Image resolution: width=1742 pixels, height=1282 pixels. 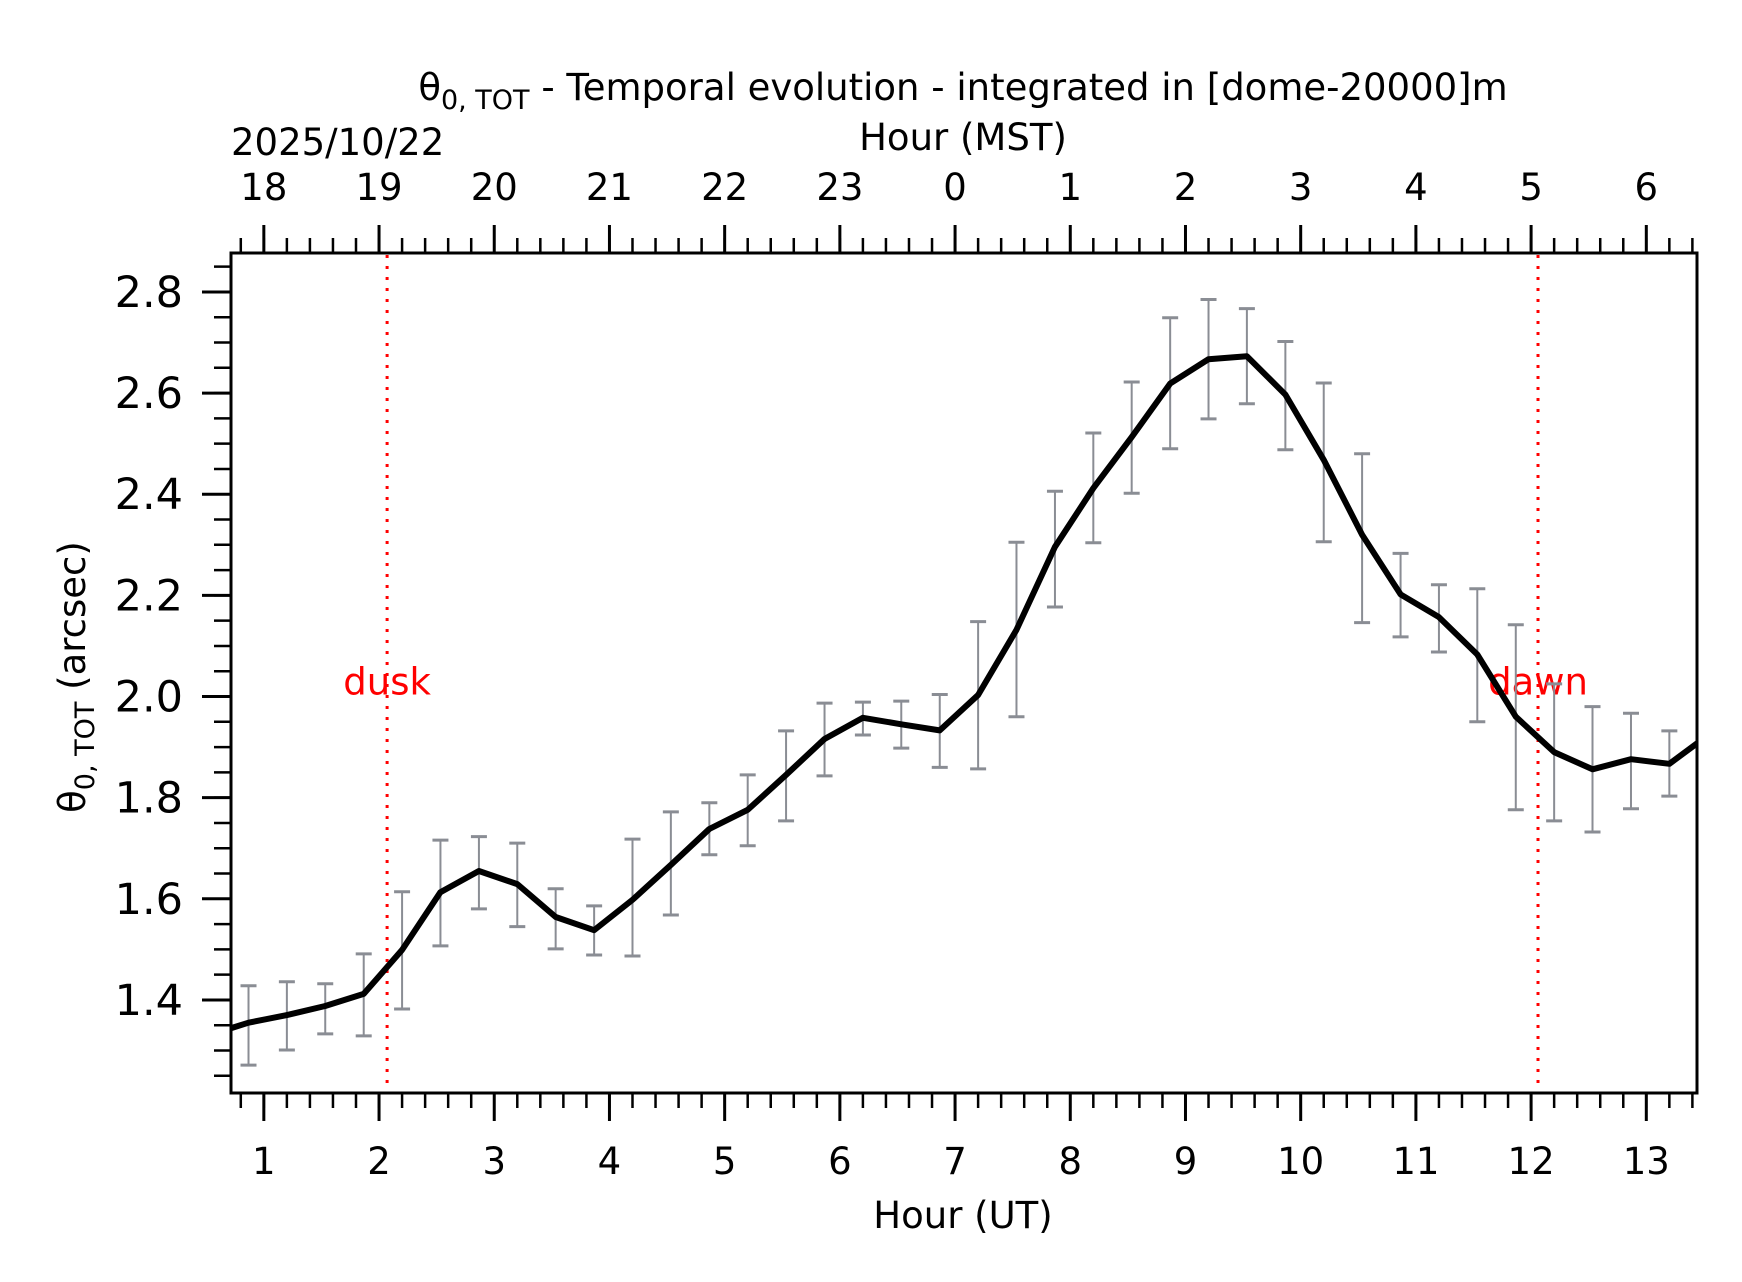 I want to click on x2-tick-label: 6, so click(x=1647, y=187).